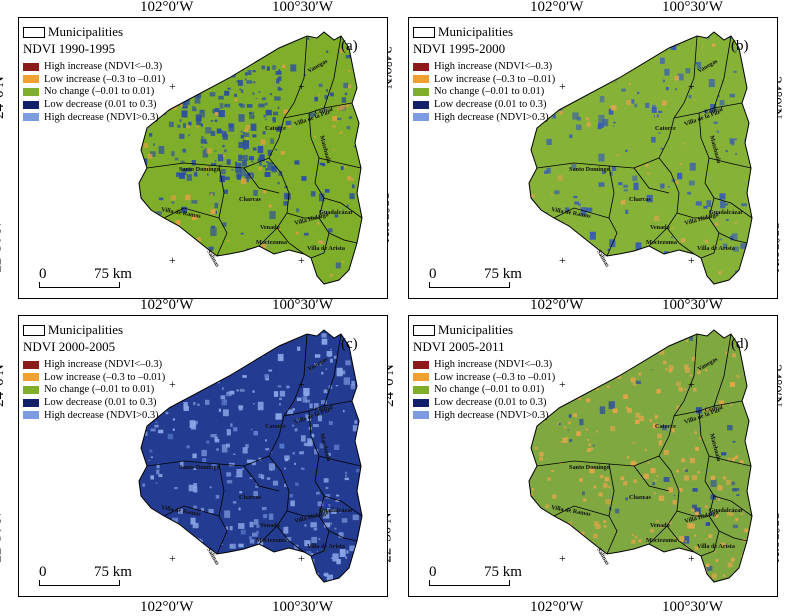  What do you see at coordinates (271, 242) in the screenshot?
I see `town-label-moctezuma: Moctezuma` at bounding box center [271, 242].